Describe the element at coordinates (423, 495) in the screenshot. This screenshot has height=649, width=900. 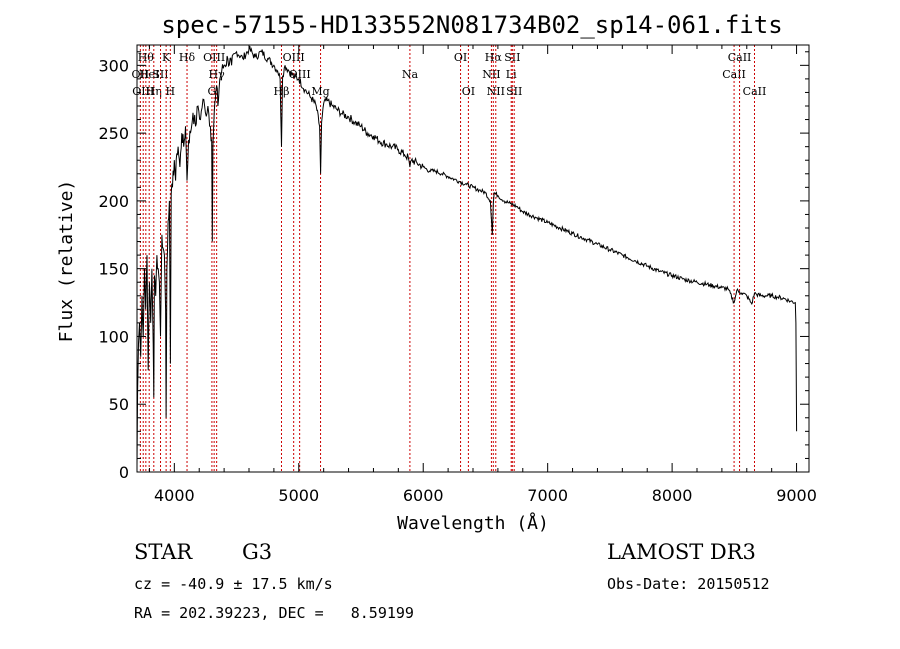
I see `x-tick-label-2: 6000` at that location.